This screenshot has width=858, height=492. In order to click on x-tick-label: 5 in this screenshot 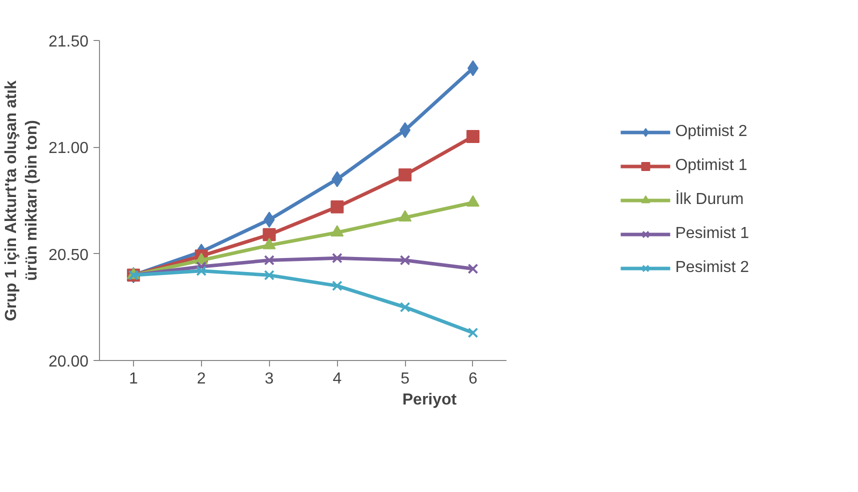, I will do `click(405, 379)`.